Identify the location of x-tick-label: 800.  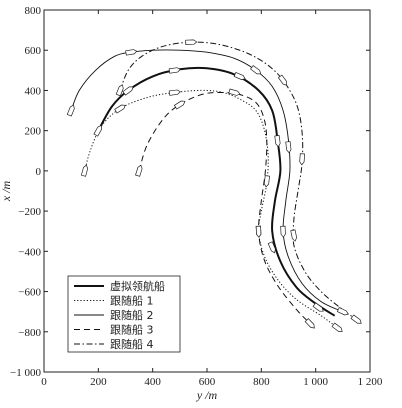
(261, 382).